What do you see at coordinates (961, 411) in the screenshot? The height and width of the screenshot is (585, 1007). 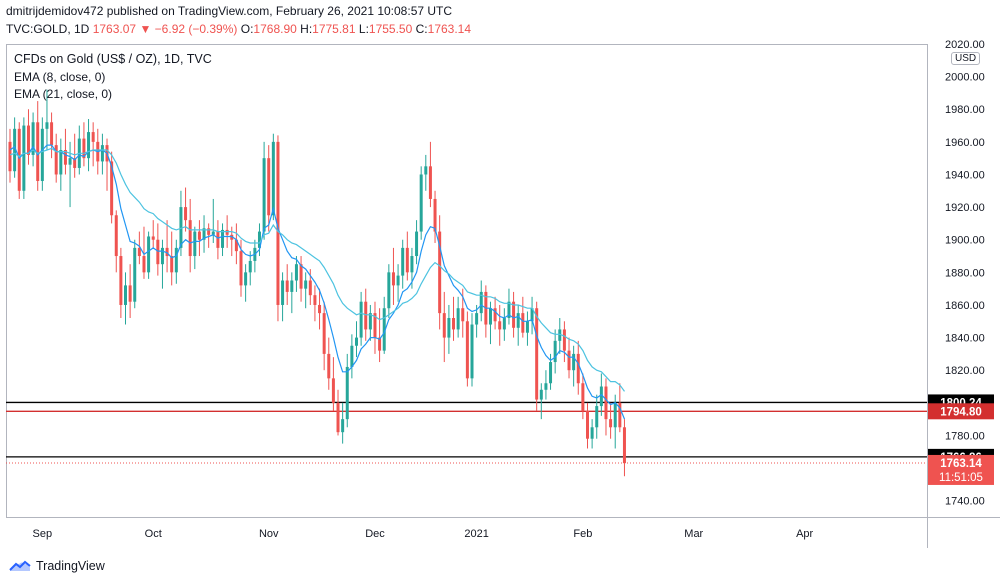 I see `level-price-label-1-bg` at bounding box center [961, 411].